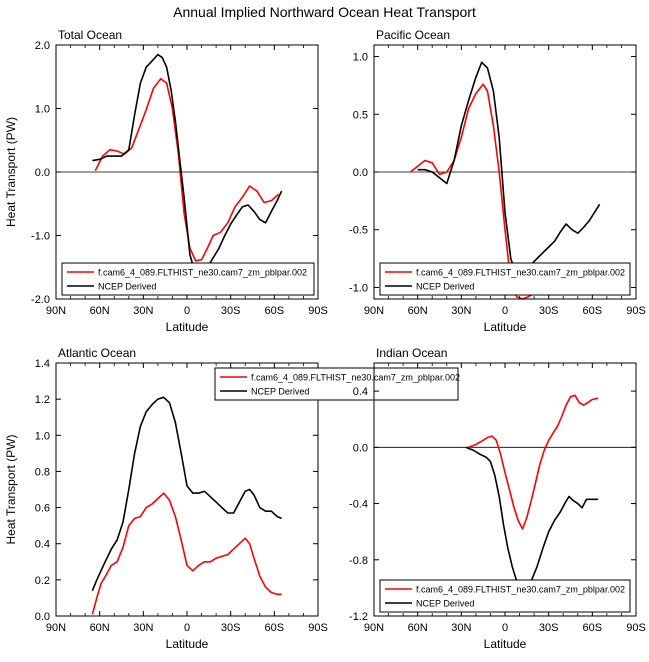 This screenshot has width=649, height=662. What do you see at coordinates (42, 46) in the screenshot?
I see `y-tick-label: 2.0` at bounding box center [42, 46].